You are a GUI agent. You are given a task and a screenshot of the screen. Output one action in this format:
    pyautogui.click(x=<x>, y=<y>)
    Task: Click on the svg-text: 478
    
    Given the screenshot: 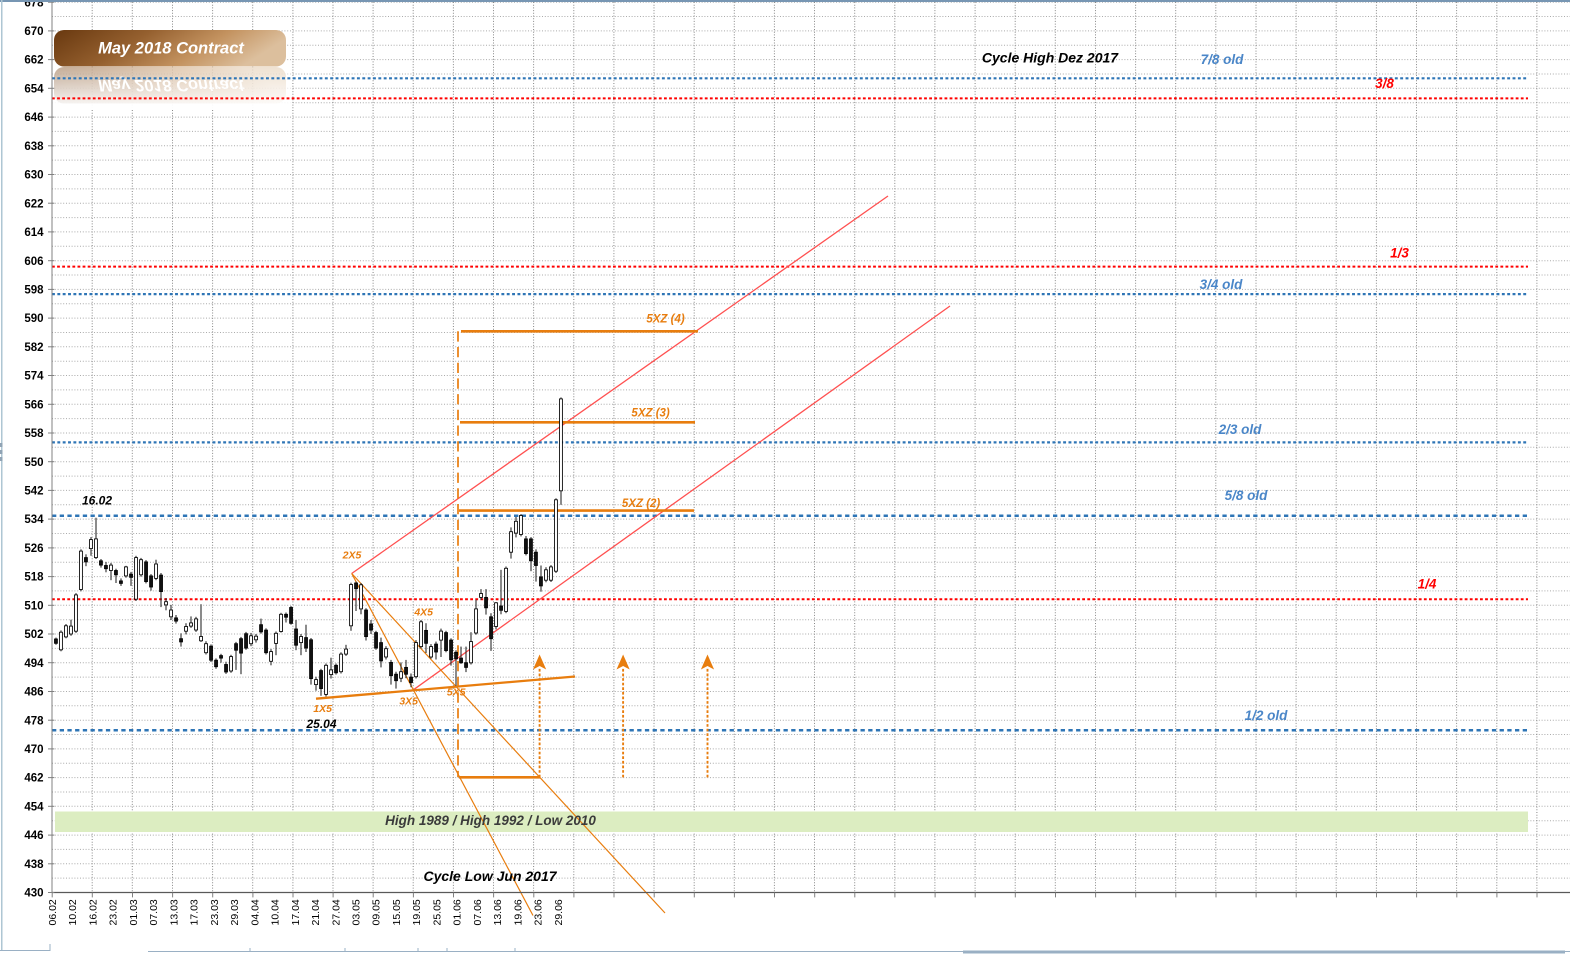 What is the action you would take?
    pyautogui.click(x=34, y=721)
    